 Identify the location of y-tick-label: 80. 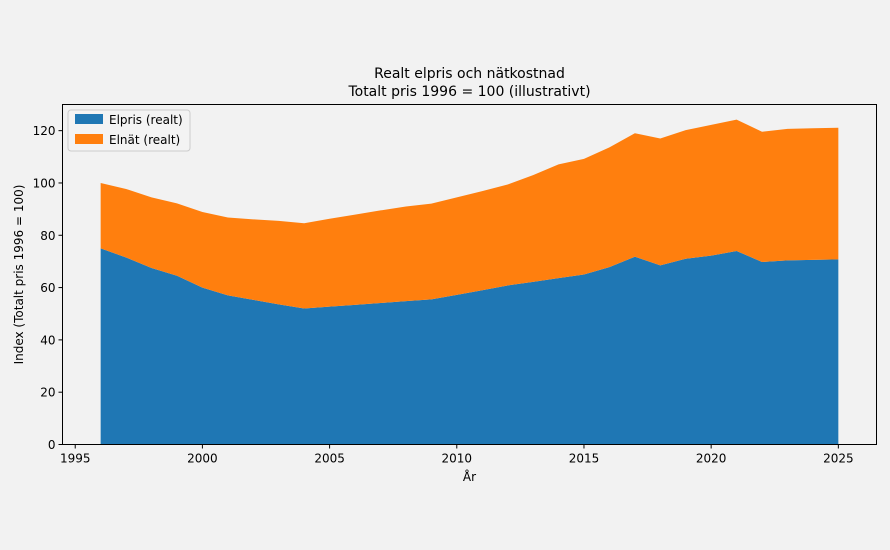
(47, 236).